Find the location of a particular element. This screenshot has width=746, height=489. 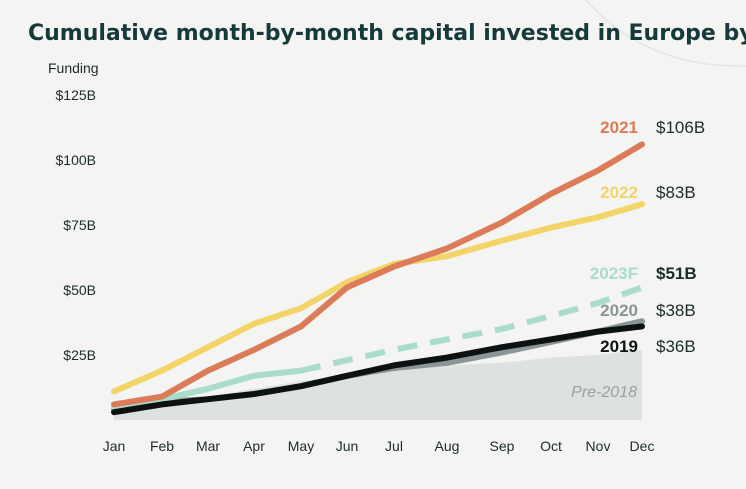

x-tick-label: Dec is located at coordinates (642, 446).